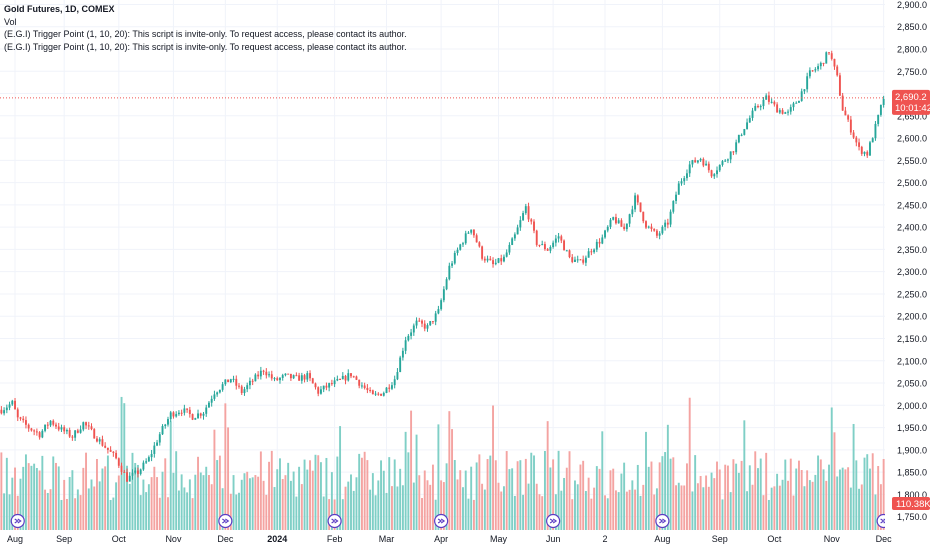 Image resolution: width=932 pixels, height=550 pixels. I want to click on price-tick-label: 2,850.0, so click(912, 27).